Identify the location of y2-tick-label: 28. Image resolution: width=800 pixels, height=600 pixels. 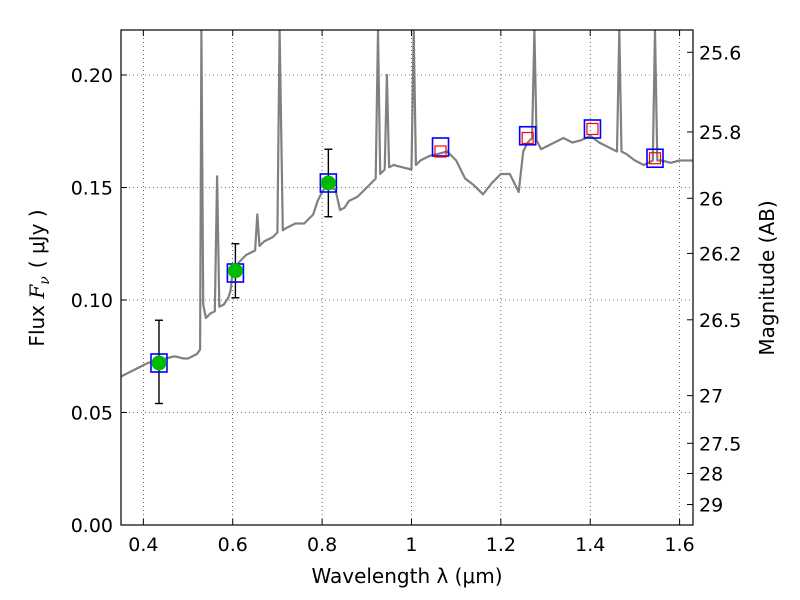
(711, 474).